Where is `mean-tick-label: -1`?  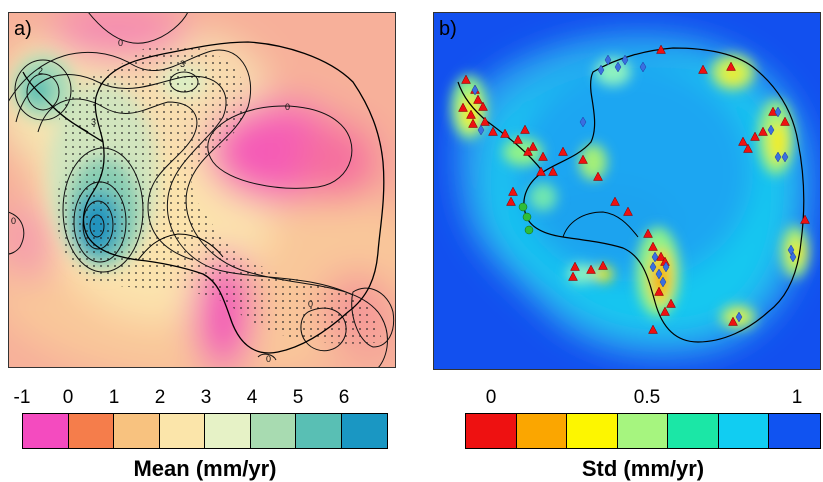 mean-tick-label: -1 is located at coordinates (22, 397).